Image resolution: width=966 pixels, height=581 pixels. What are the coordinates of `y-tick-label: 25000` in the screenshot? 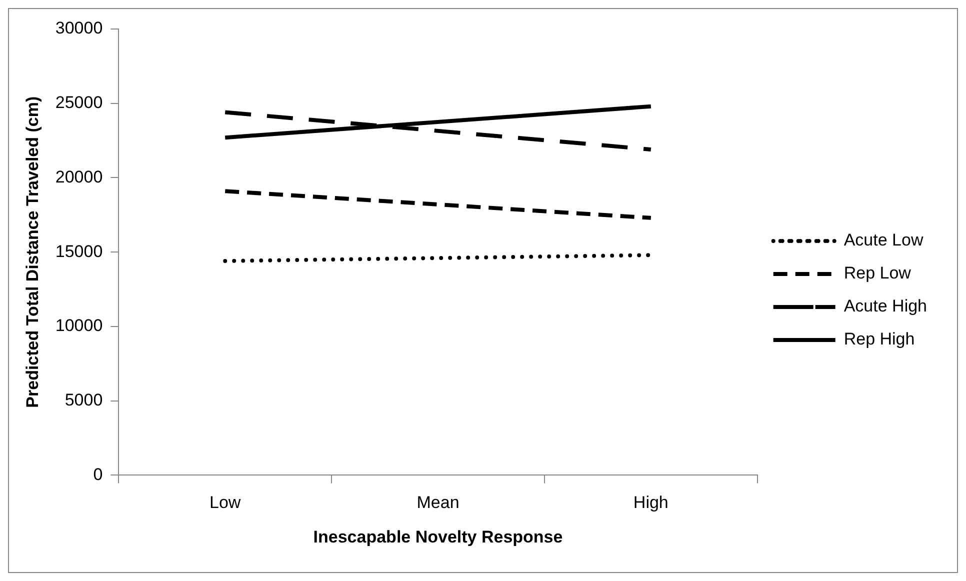 It's located at (79, 102).